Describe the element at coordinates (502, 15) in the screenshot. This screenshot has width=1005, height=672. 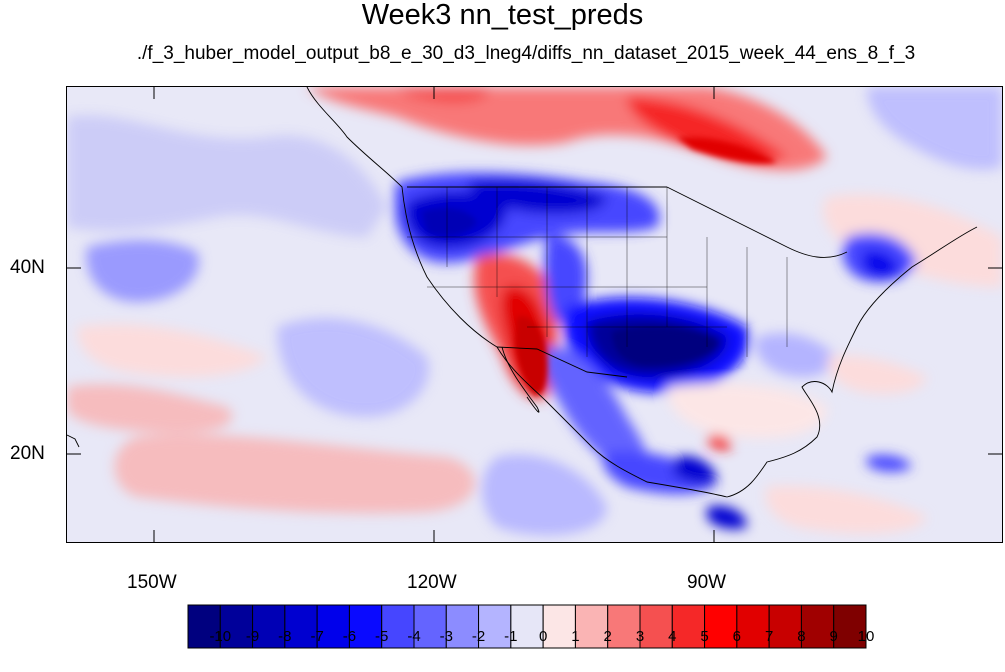
I see `plot-title: Week3 nn_test_preds` at that location.